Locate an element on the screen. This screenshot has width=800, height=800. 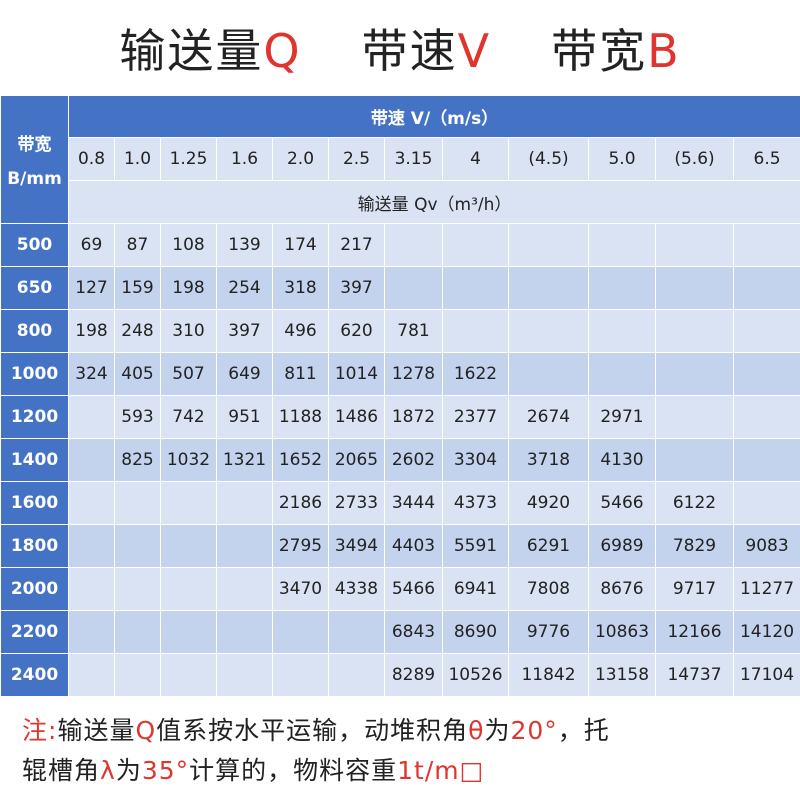
note-text: 为 is located at coordinates (128, 770).